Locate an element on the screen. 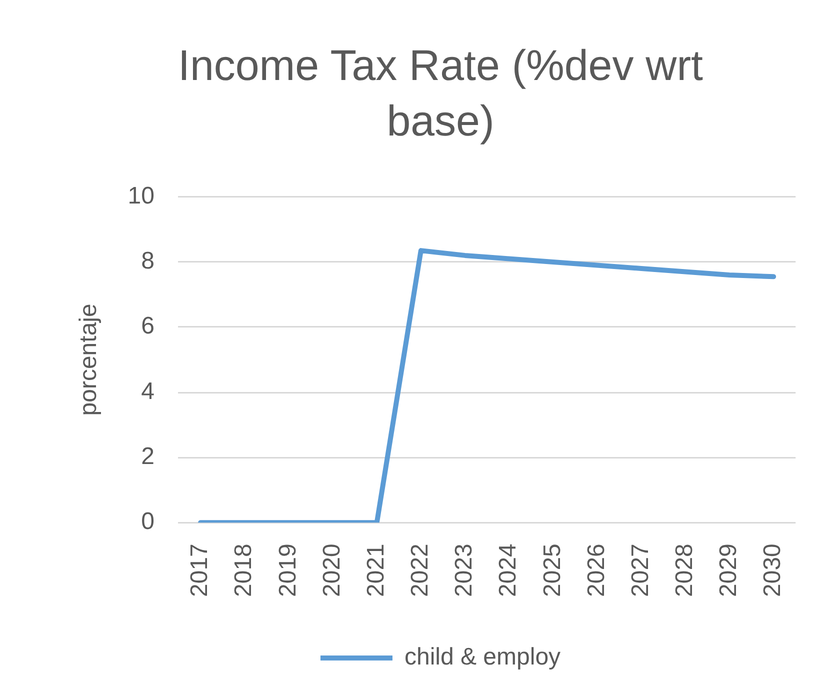 The width and height of the screenshot is (824, 697). y-tick-label: 0 is located at coordinates (147, 522).